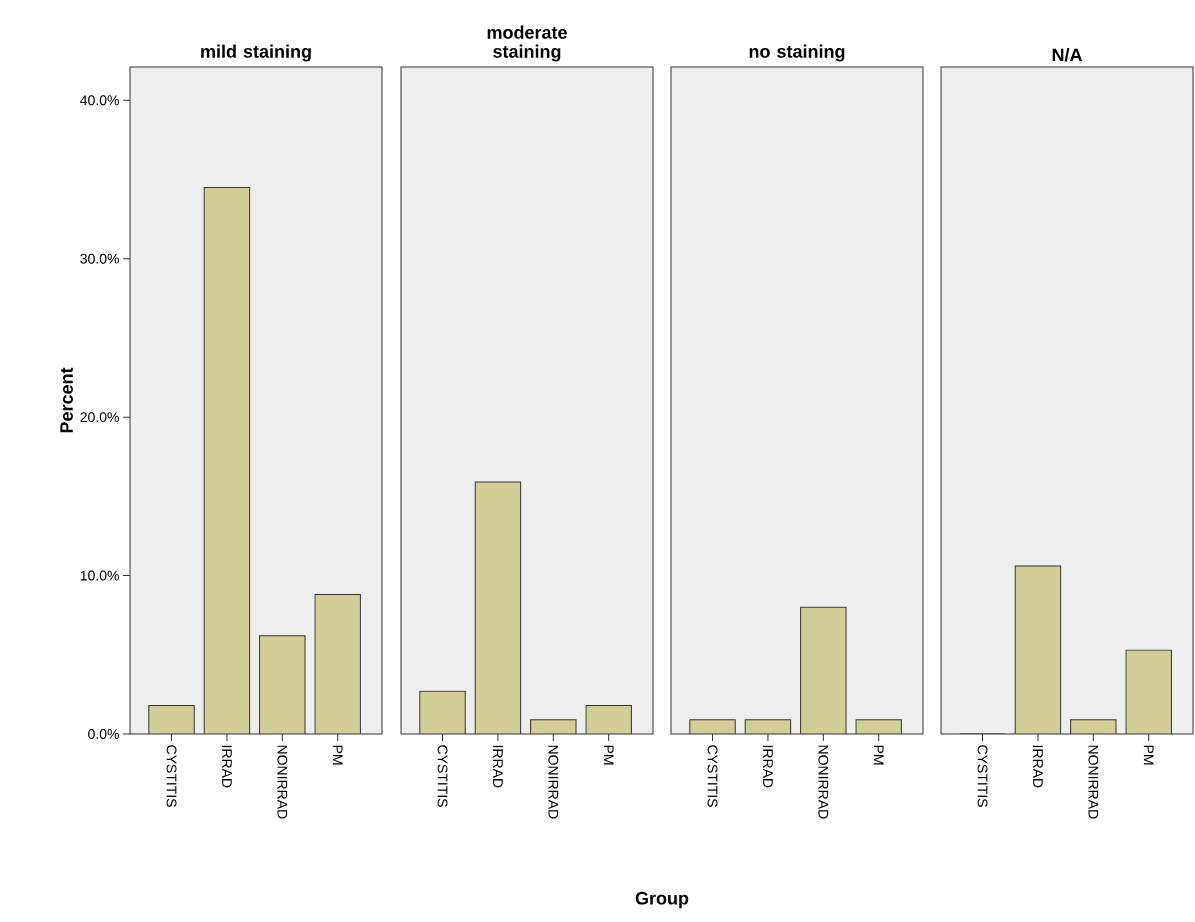 This screenshot has width=1195, height=922. What do you see at coordinates (662, 900) in the screenshot?
I see `x-axis-title: Group` at bounding box center [662, 900].